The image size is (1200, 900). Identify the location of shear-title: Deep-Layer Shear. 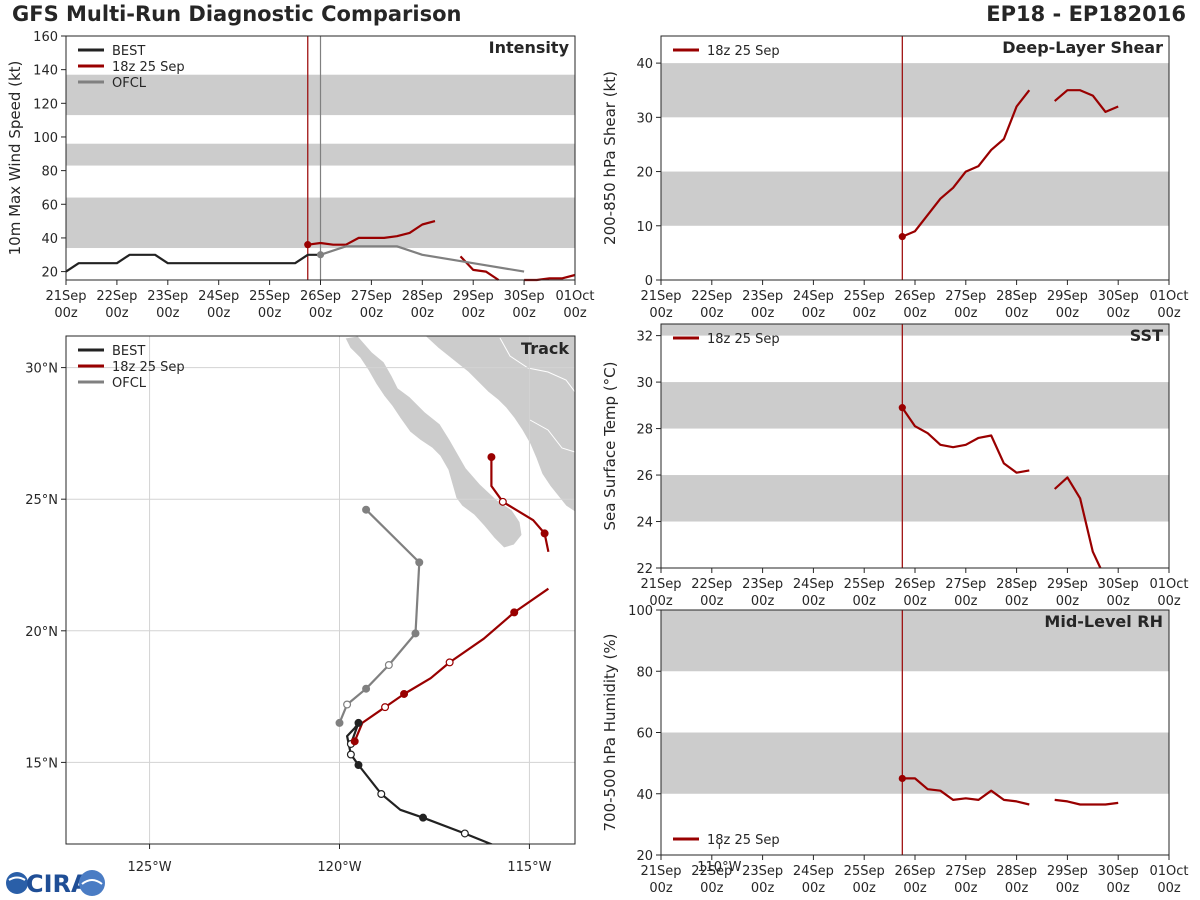
(1082, 47).